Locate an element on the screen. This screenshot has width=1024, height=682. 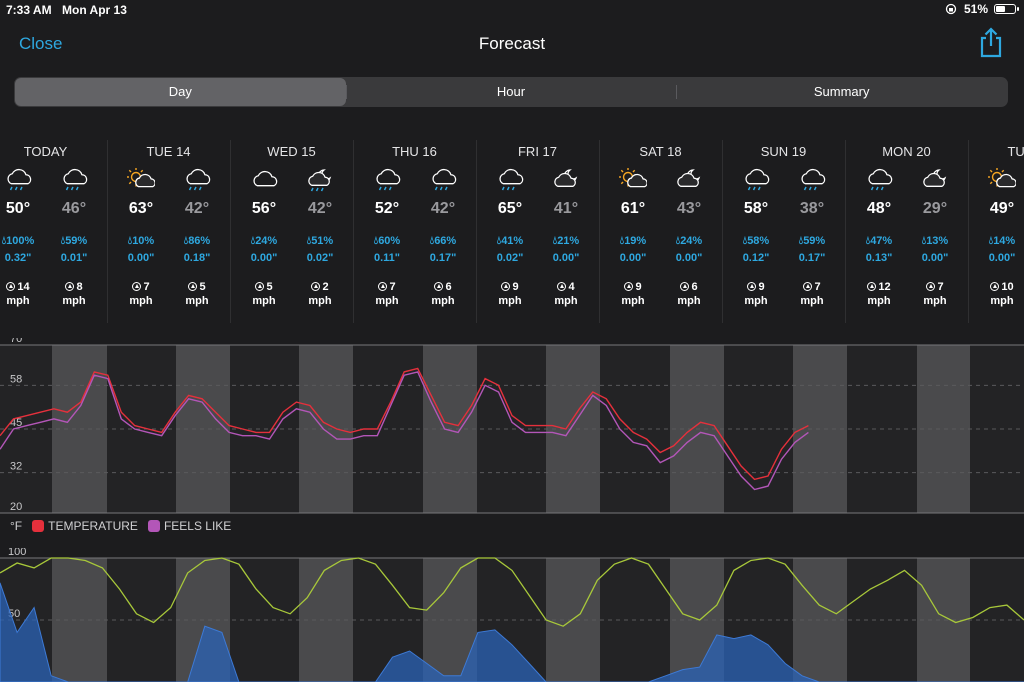
precip-chance-value: 41% is located at coordinates (512, 241).